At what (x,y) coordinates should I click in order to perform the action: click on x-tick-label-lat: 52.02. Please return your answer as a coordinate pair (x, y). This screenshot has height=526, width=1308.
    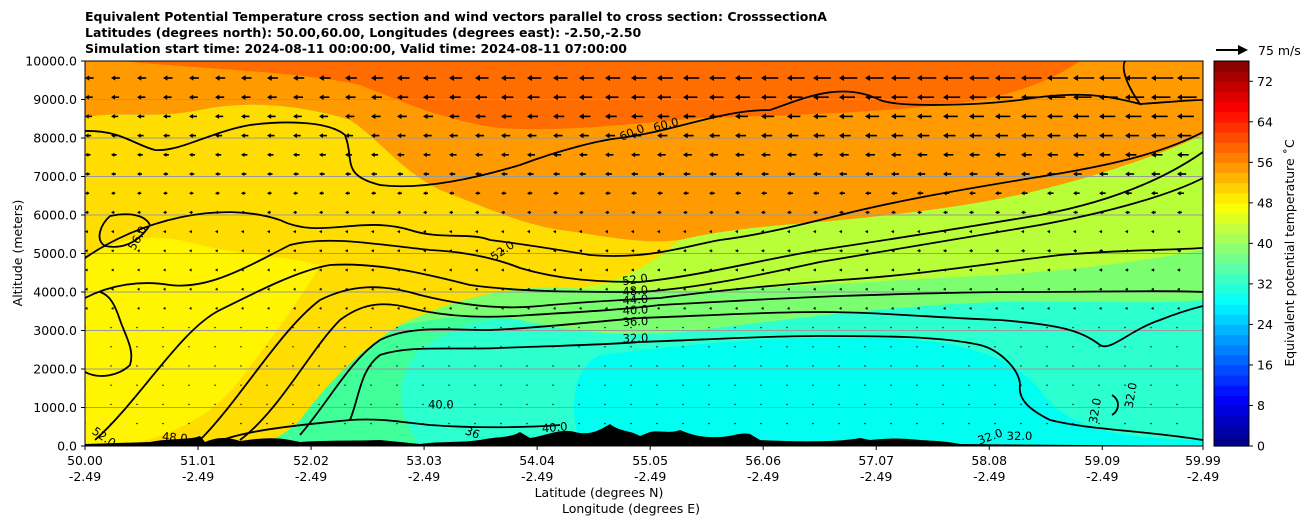
    Looking at the image, I should click on (311, 460).